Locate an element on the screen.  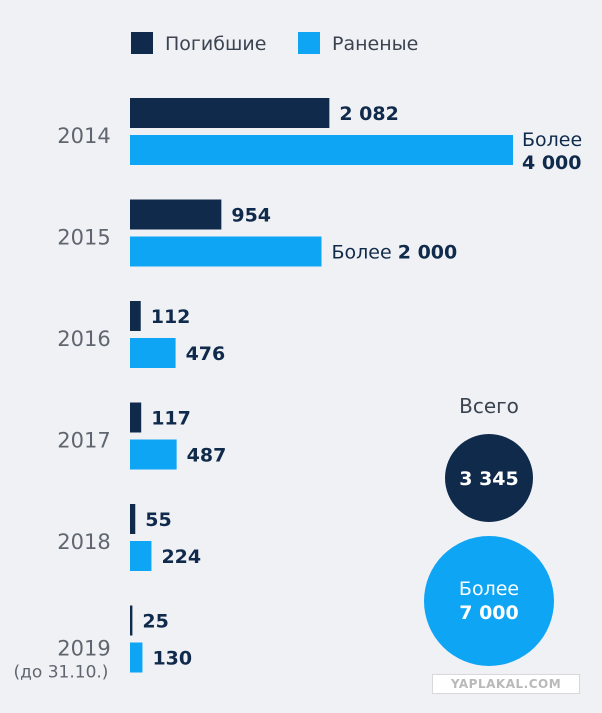
year-note-2019: (до 31.10.) is located at coordinates (61, 673).